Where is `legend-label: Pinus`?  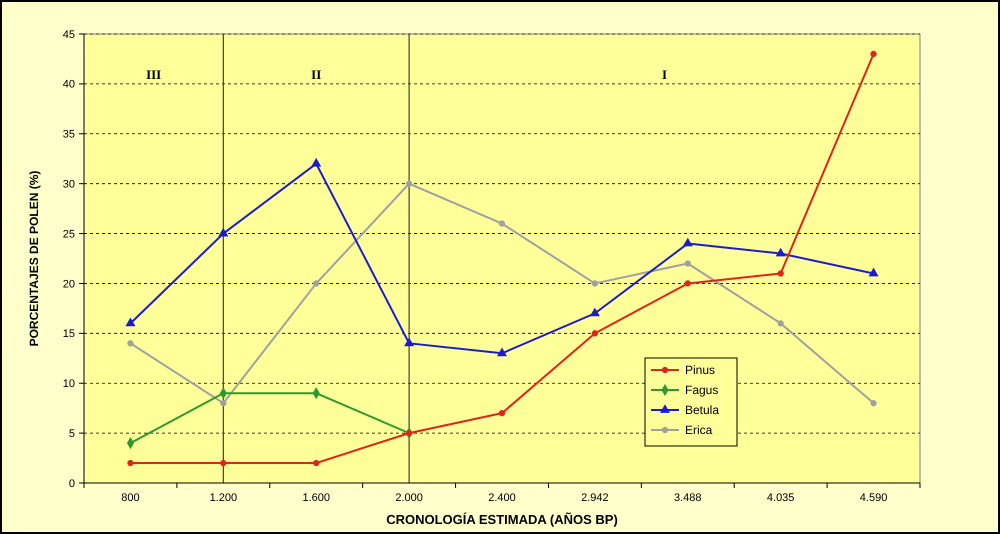 legend-label: Pinus is located at coordinates (700, 370).